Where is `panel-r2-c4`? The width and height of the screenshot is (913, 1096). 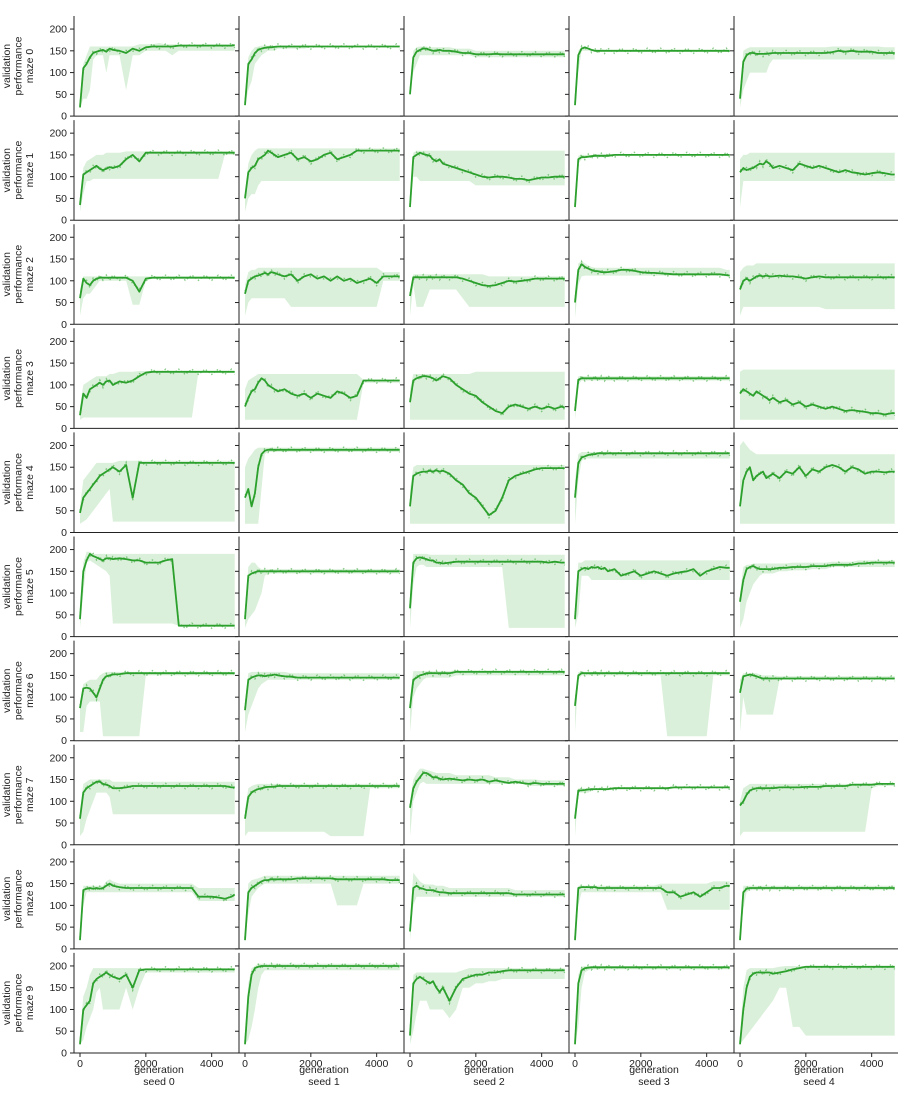
panel-r2-c4 is located at coordinates (814, 274).